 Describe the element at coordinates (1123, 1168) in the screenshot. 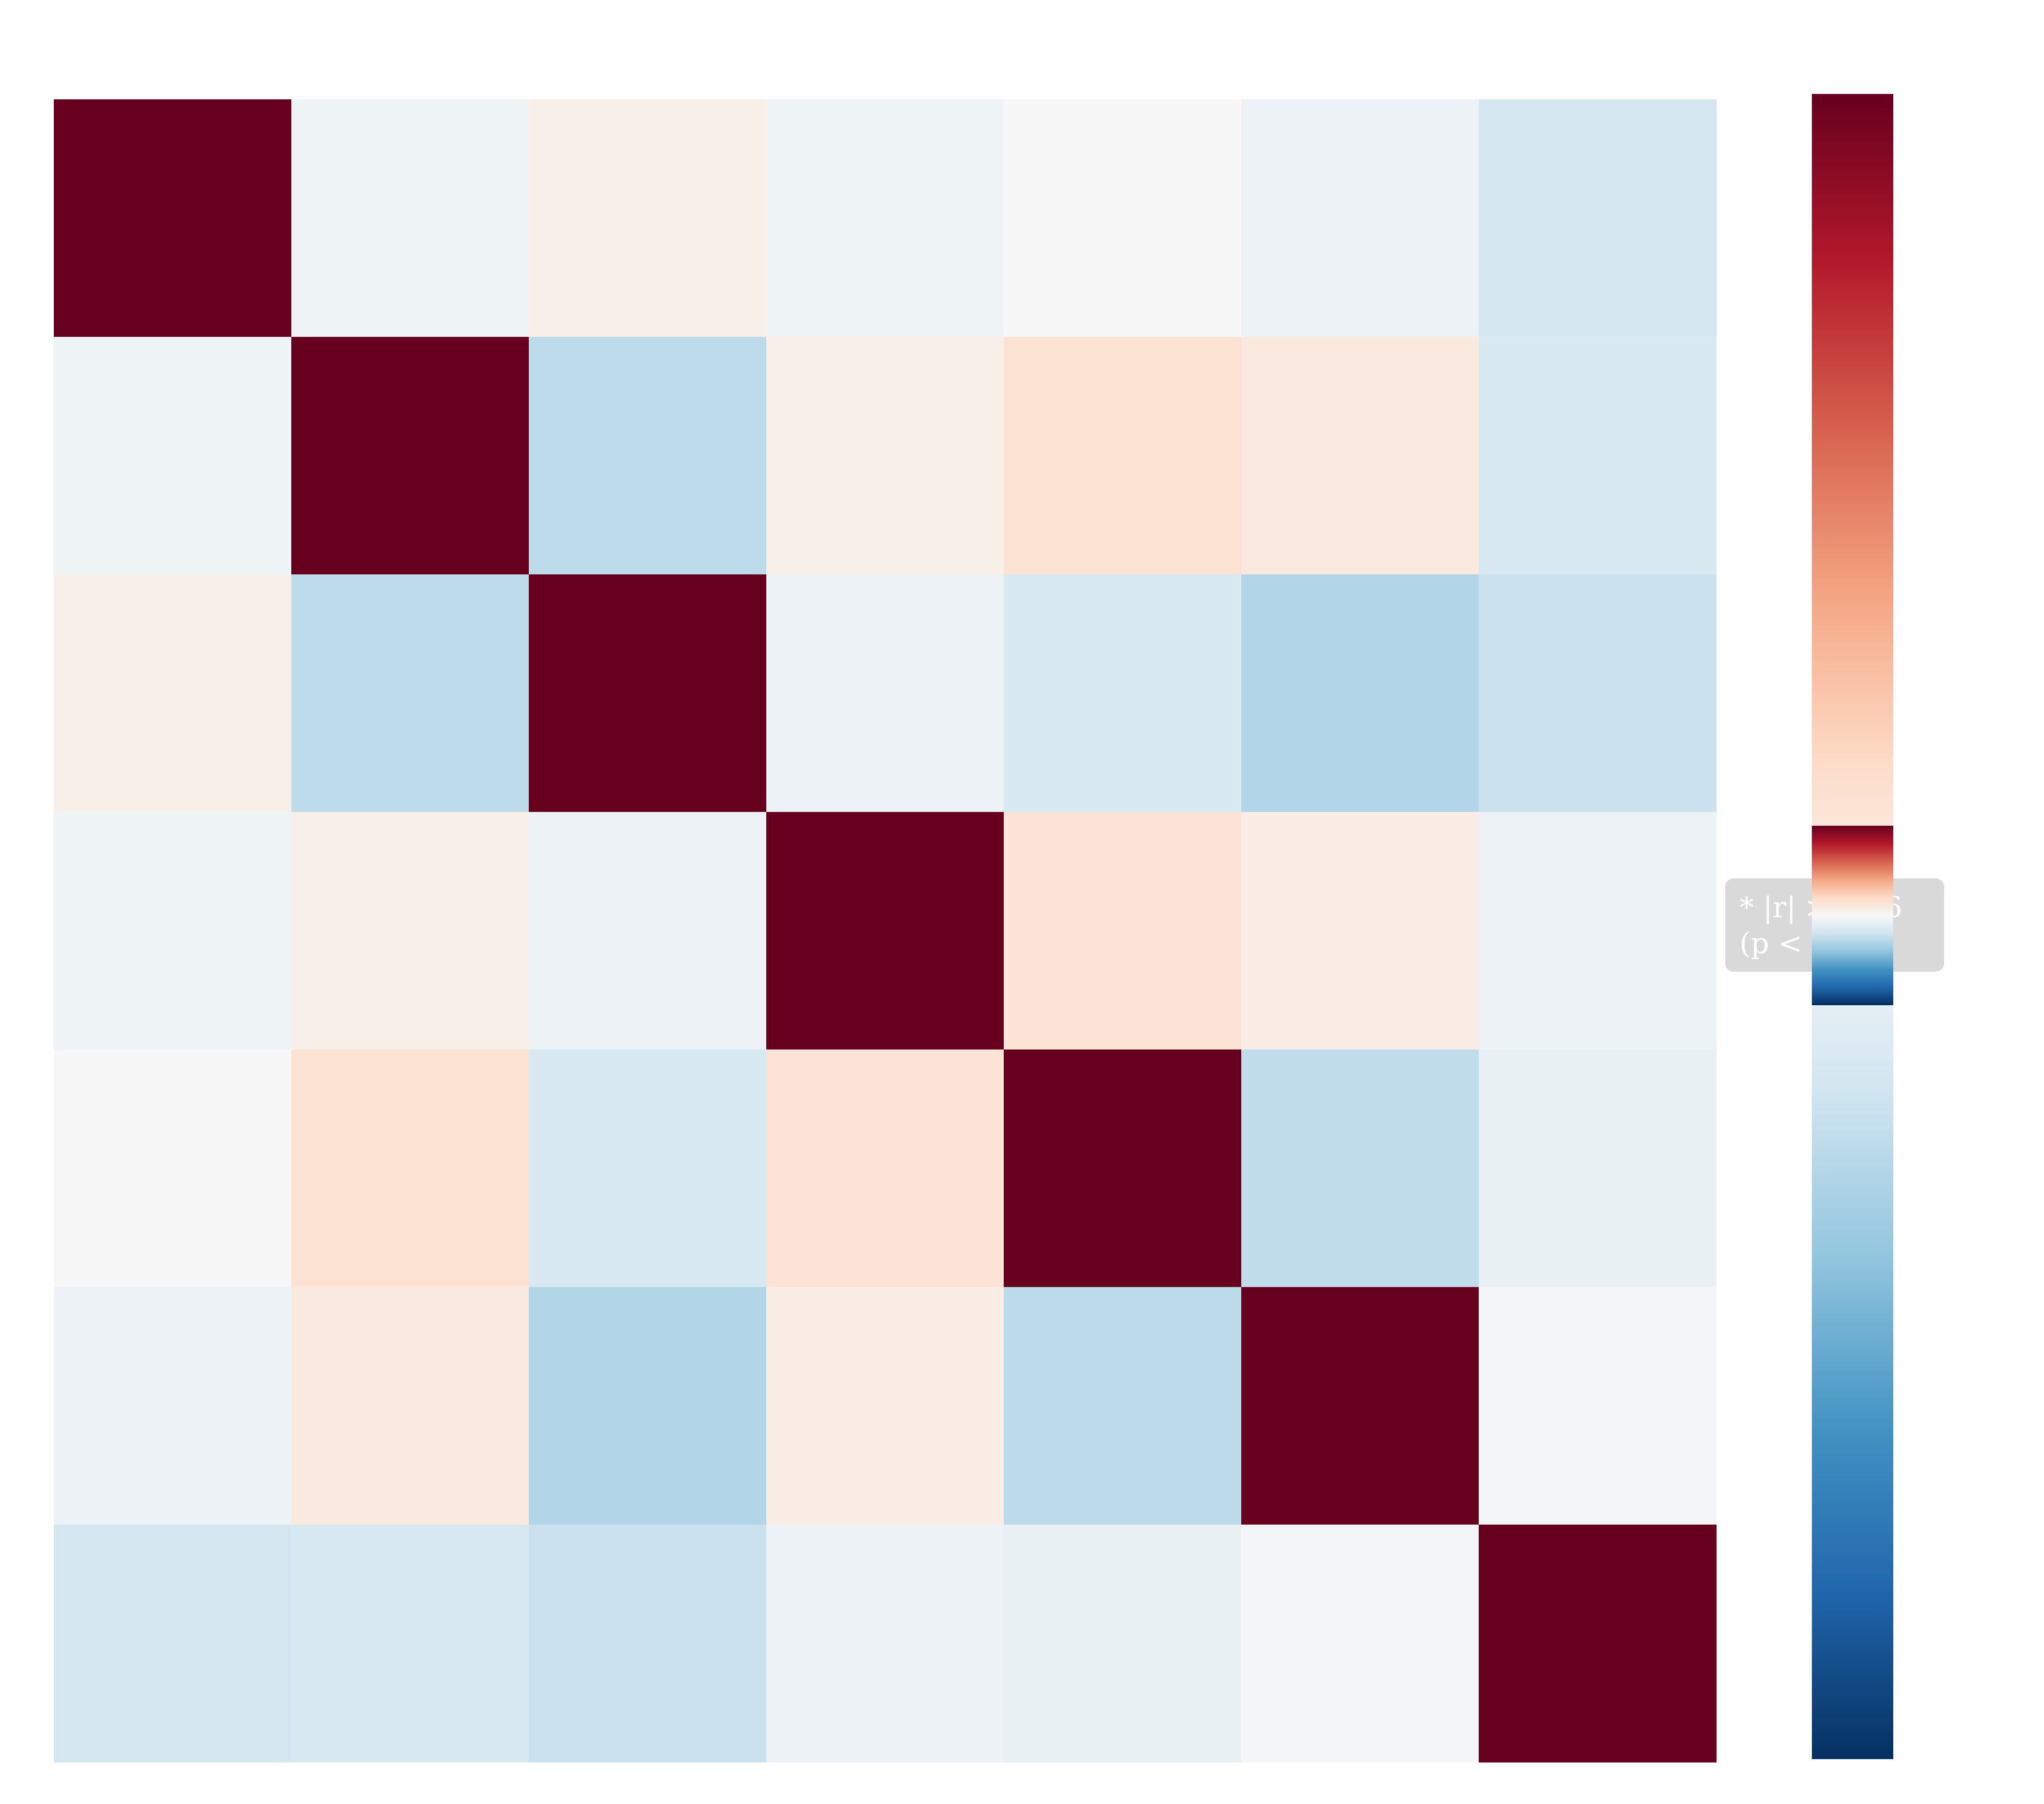

I see `heatmap-cell-r4-c4` at that location.